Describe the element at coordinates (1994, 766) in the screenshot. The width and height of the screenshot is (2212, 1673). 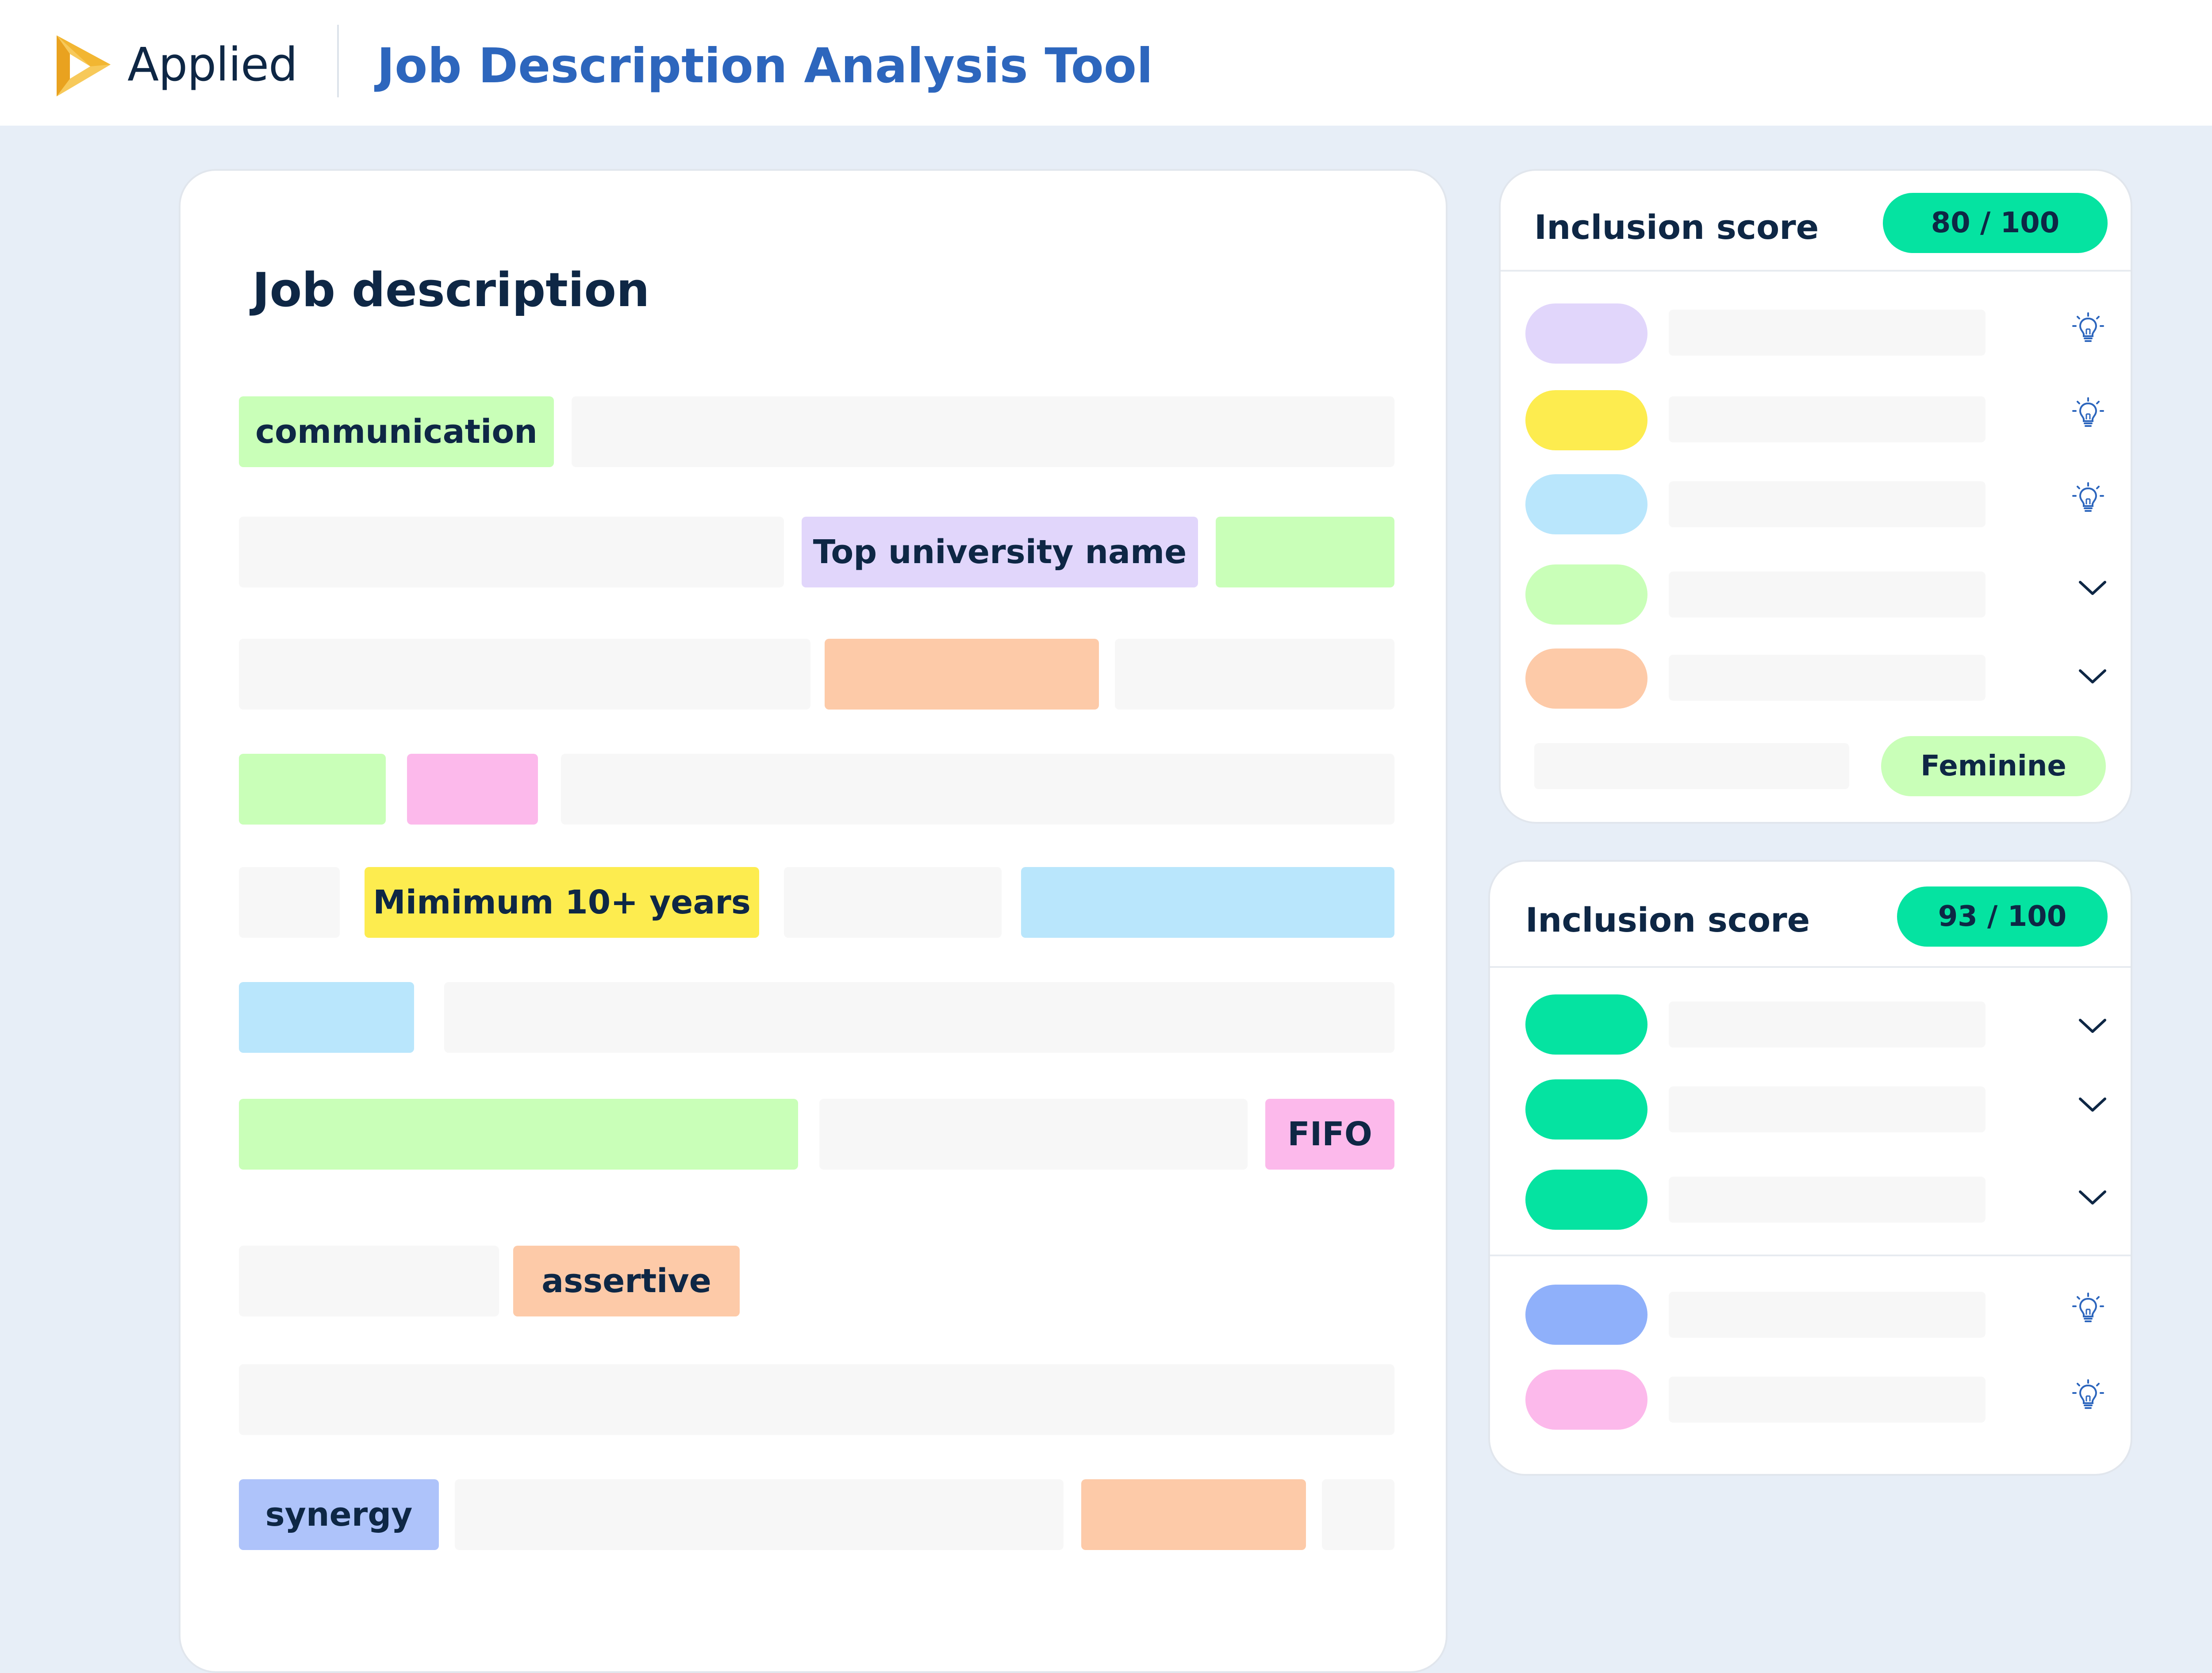
I see `tone-badge: Feminine` at that location.